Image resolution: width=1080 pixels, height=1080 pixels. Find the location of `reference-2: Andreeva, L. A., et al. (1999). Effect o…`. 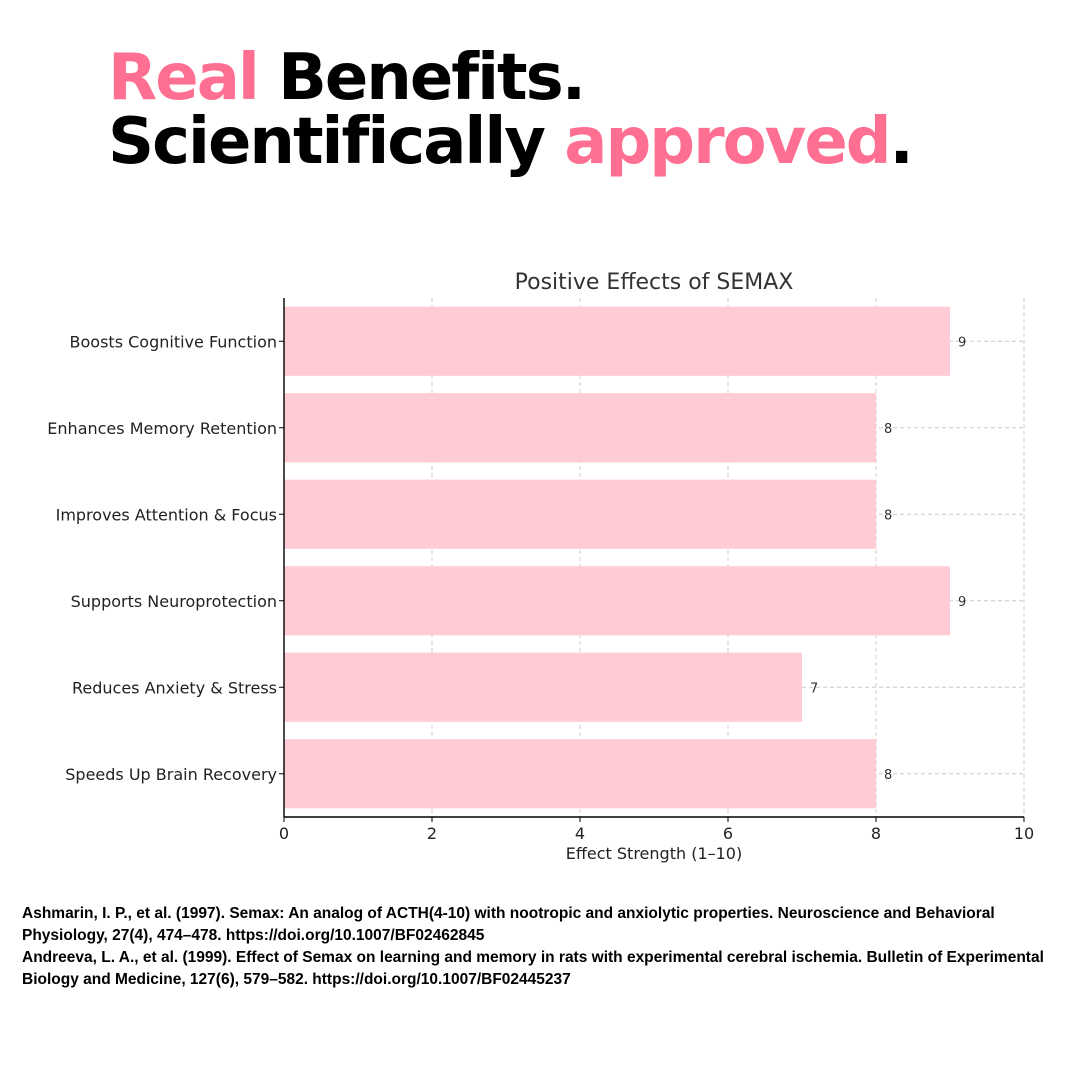

reference-2: Andreeva, L. A., et al. (1999). Effect o… is located at coordinates (533, 968).